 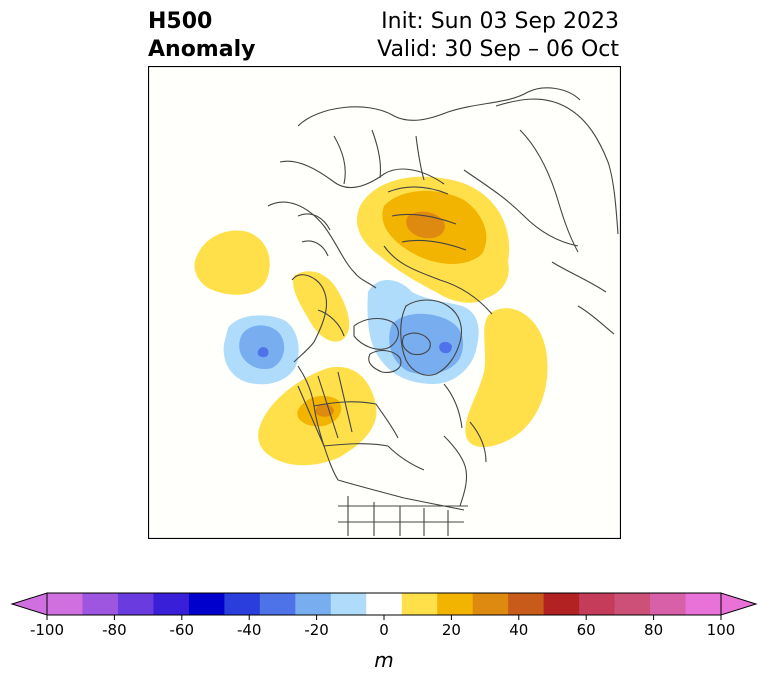 What do you see at coordinates (518, 630) in the screenshot?
I see `colorbar-tick-label: 40` at bounding box center [518, 630].